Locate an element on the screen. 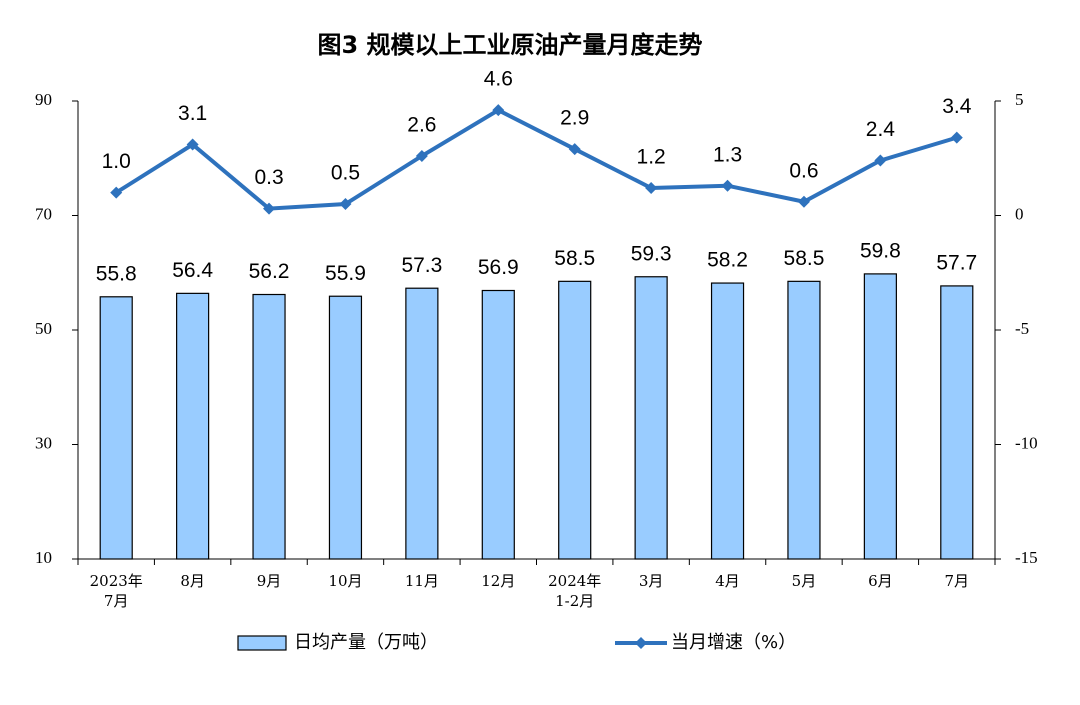 Image resolution: width=1080 pixels, height=705 pixels. line-value-label: 3.1 is located at coordinates (192, 113).